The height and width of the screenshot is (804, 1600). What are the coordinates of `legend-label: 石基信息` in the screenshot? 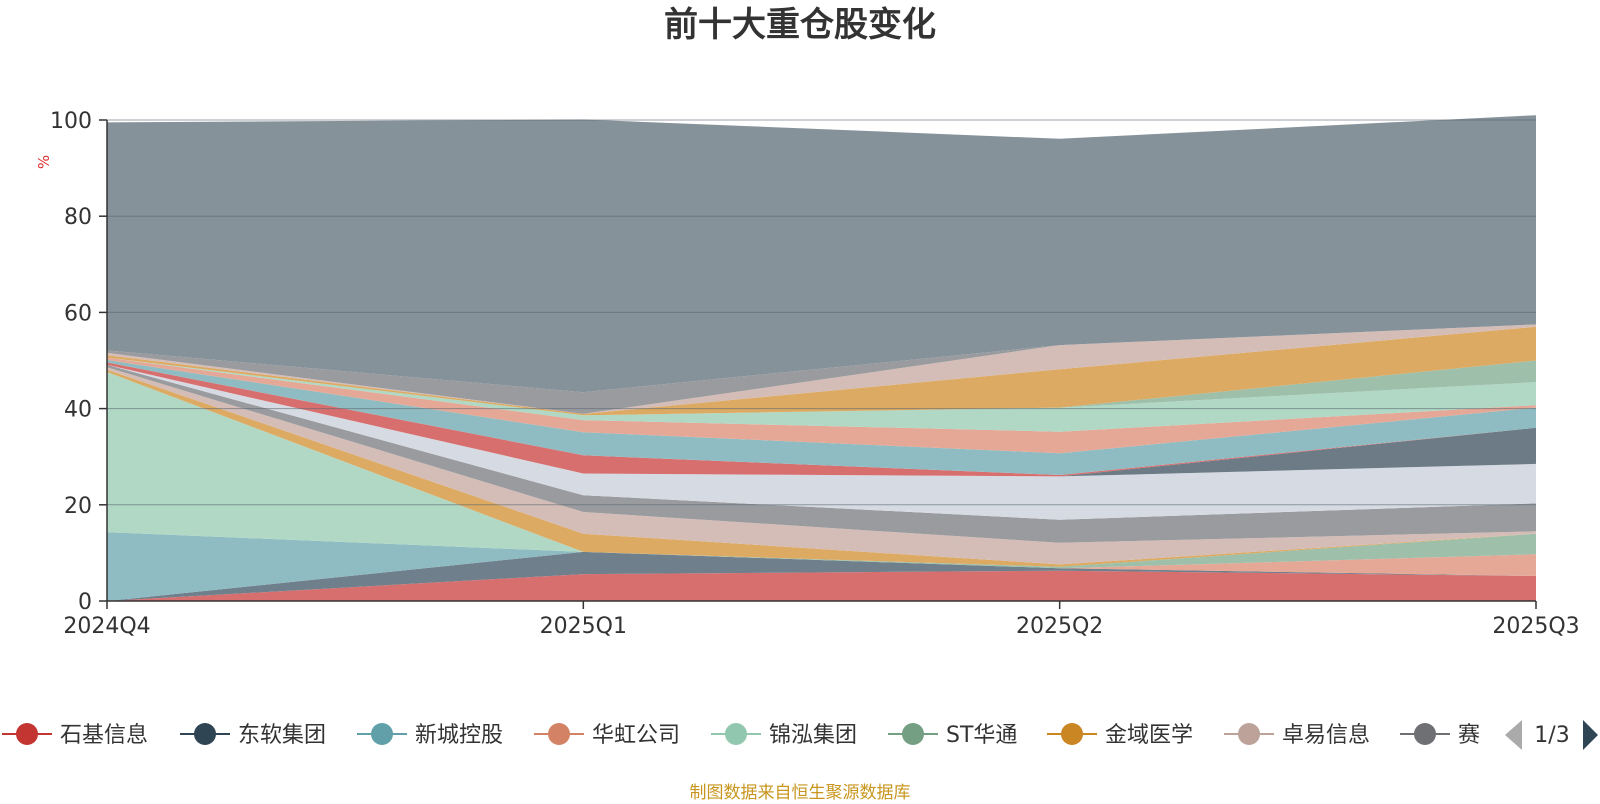 It's located at (104, 735).